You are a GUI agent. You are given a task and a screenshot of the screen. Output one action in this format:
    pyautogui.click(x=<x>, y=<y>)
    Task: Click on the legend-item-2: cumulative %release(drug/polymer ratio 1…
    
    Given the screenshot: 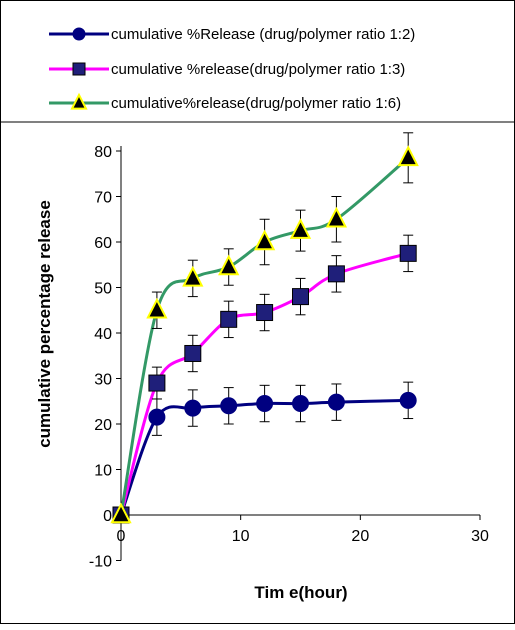 What is the action you would take?
    pyautogui.click(x=227, y=69)
    